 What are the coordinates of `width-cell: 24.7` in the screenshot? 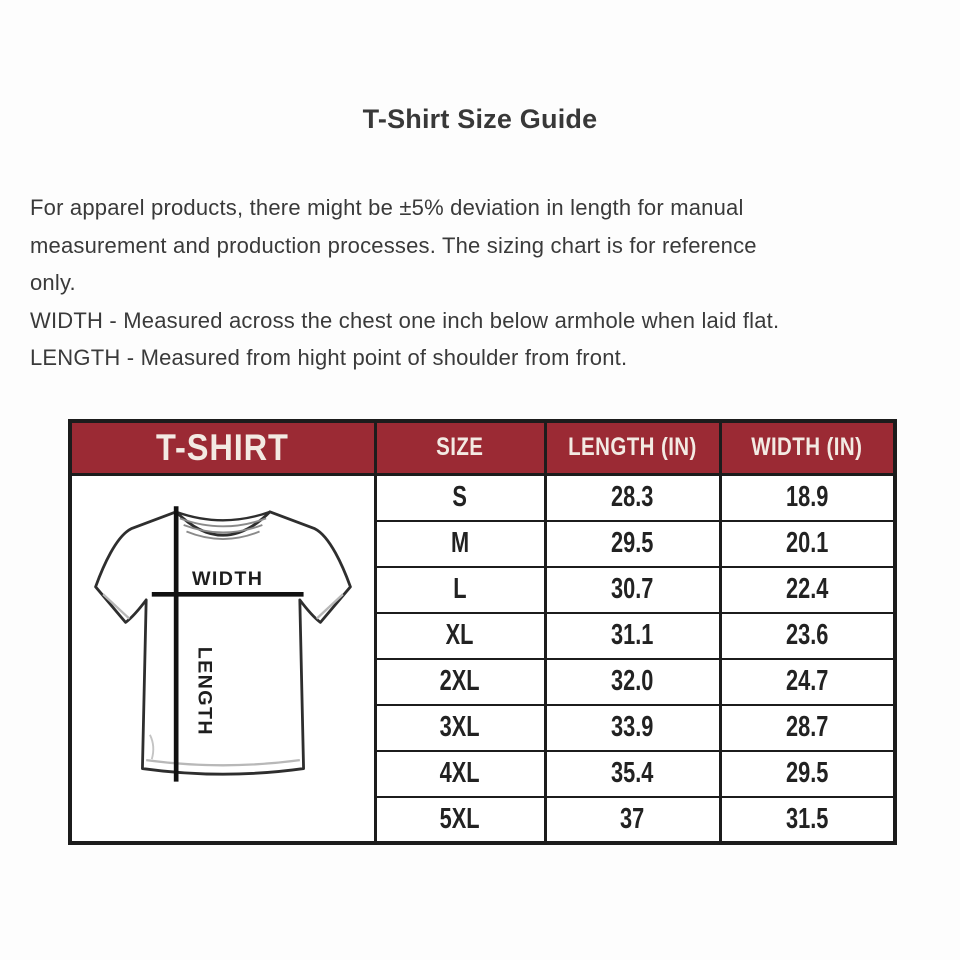 It's located at (807, 681).